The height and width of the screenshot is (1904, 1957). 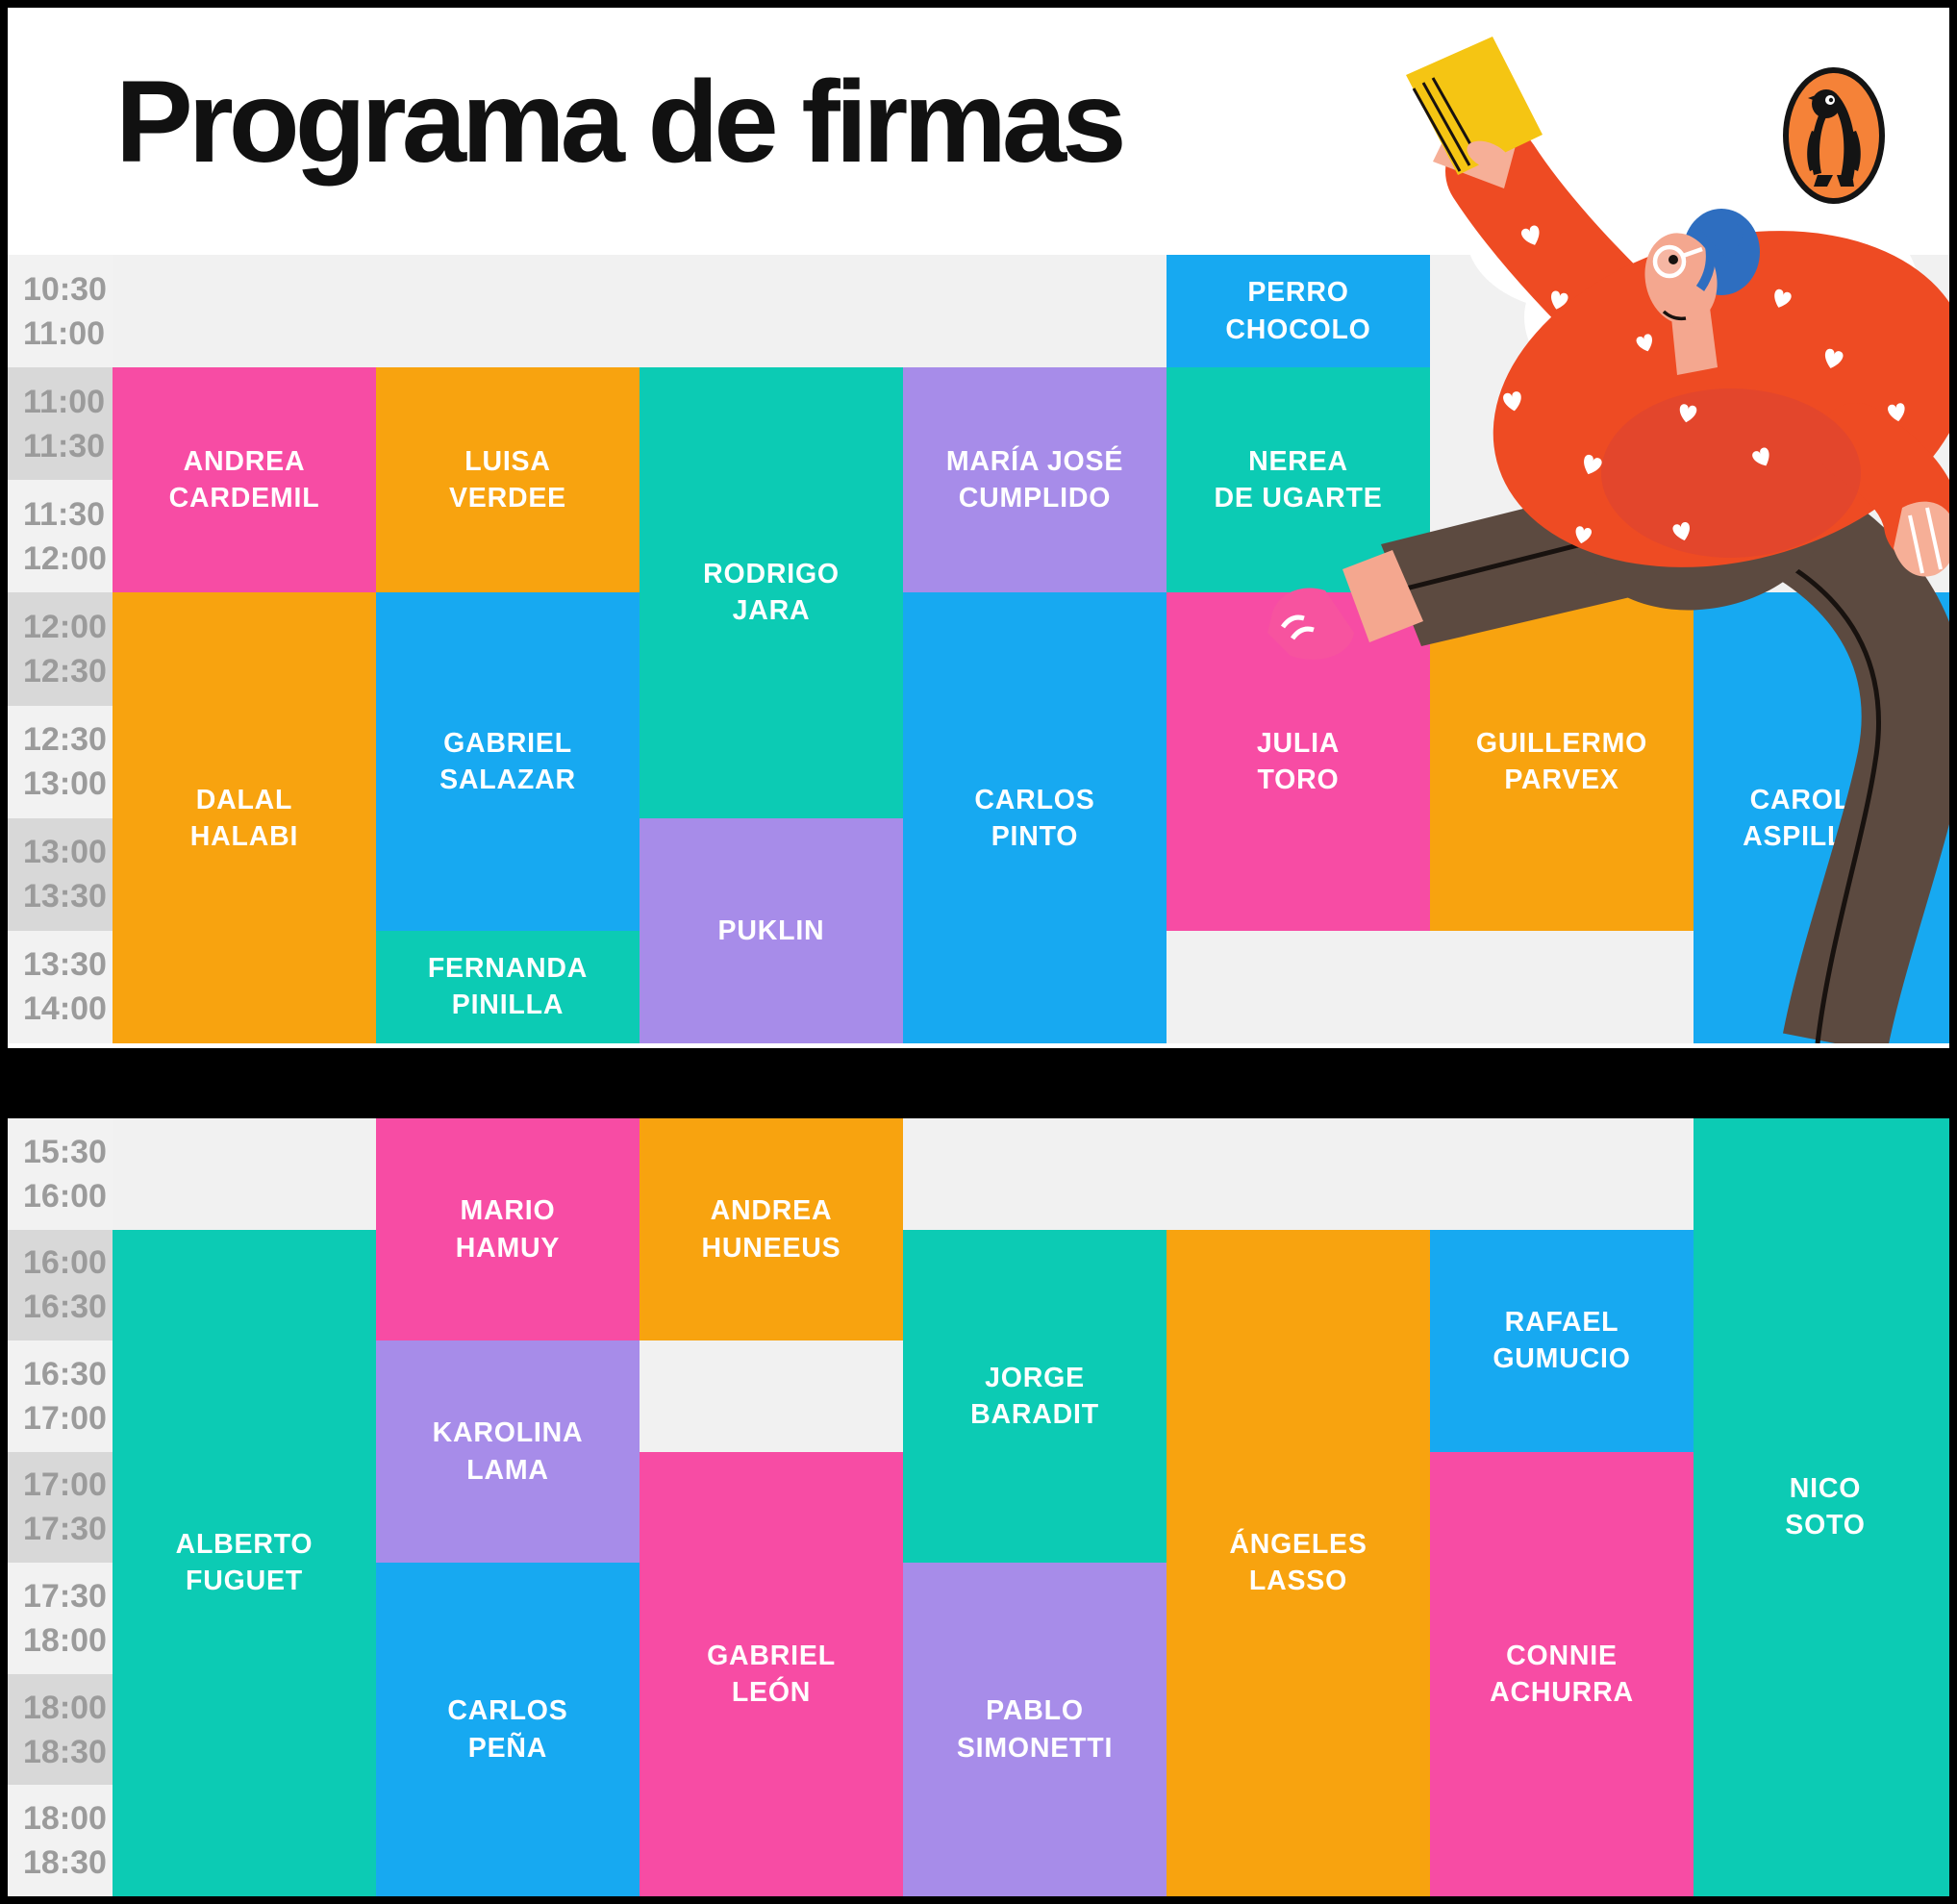 What do you see at coordinates (1298, 293) in the screenshot?
I see `author-name-line: PERRO` at bounding box center [1298, 293].